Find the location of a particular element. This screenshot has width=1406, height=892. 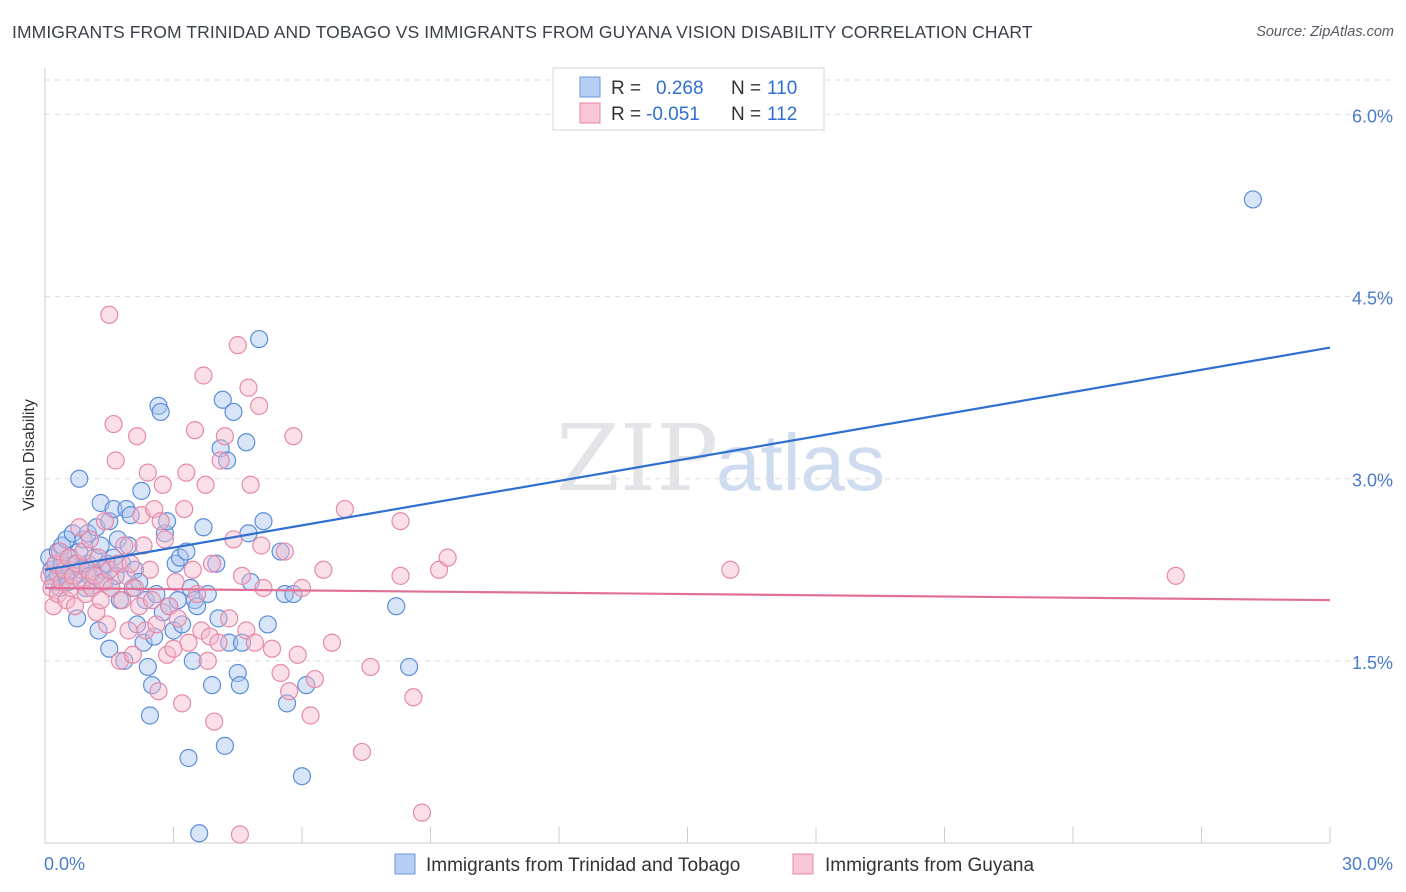

trend-line-guyana is located at coordinates (687, 594).